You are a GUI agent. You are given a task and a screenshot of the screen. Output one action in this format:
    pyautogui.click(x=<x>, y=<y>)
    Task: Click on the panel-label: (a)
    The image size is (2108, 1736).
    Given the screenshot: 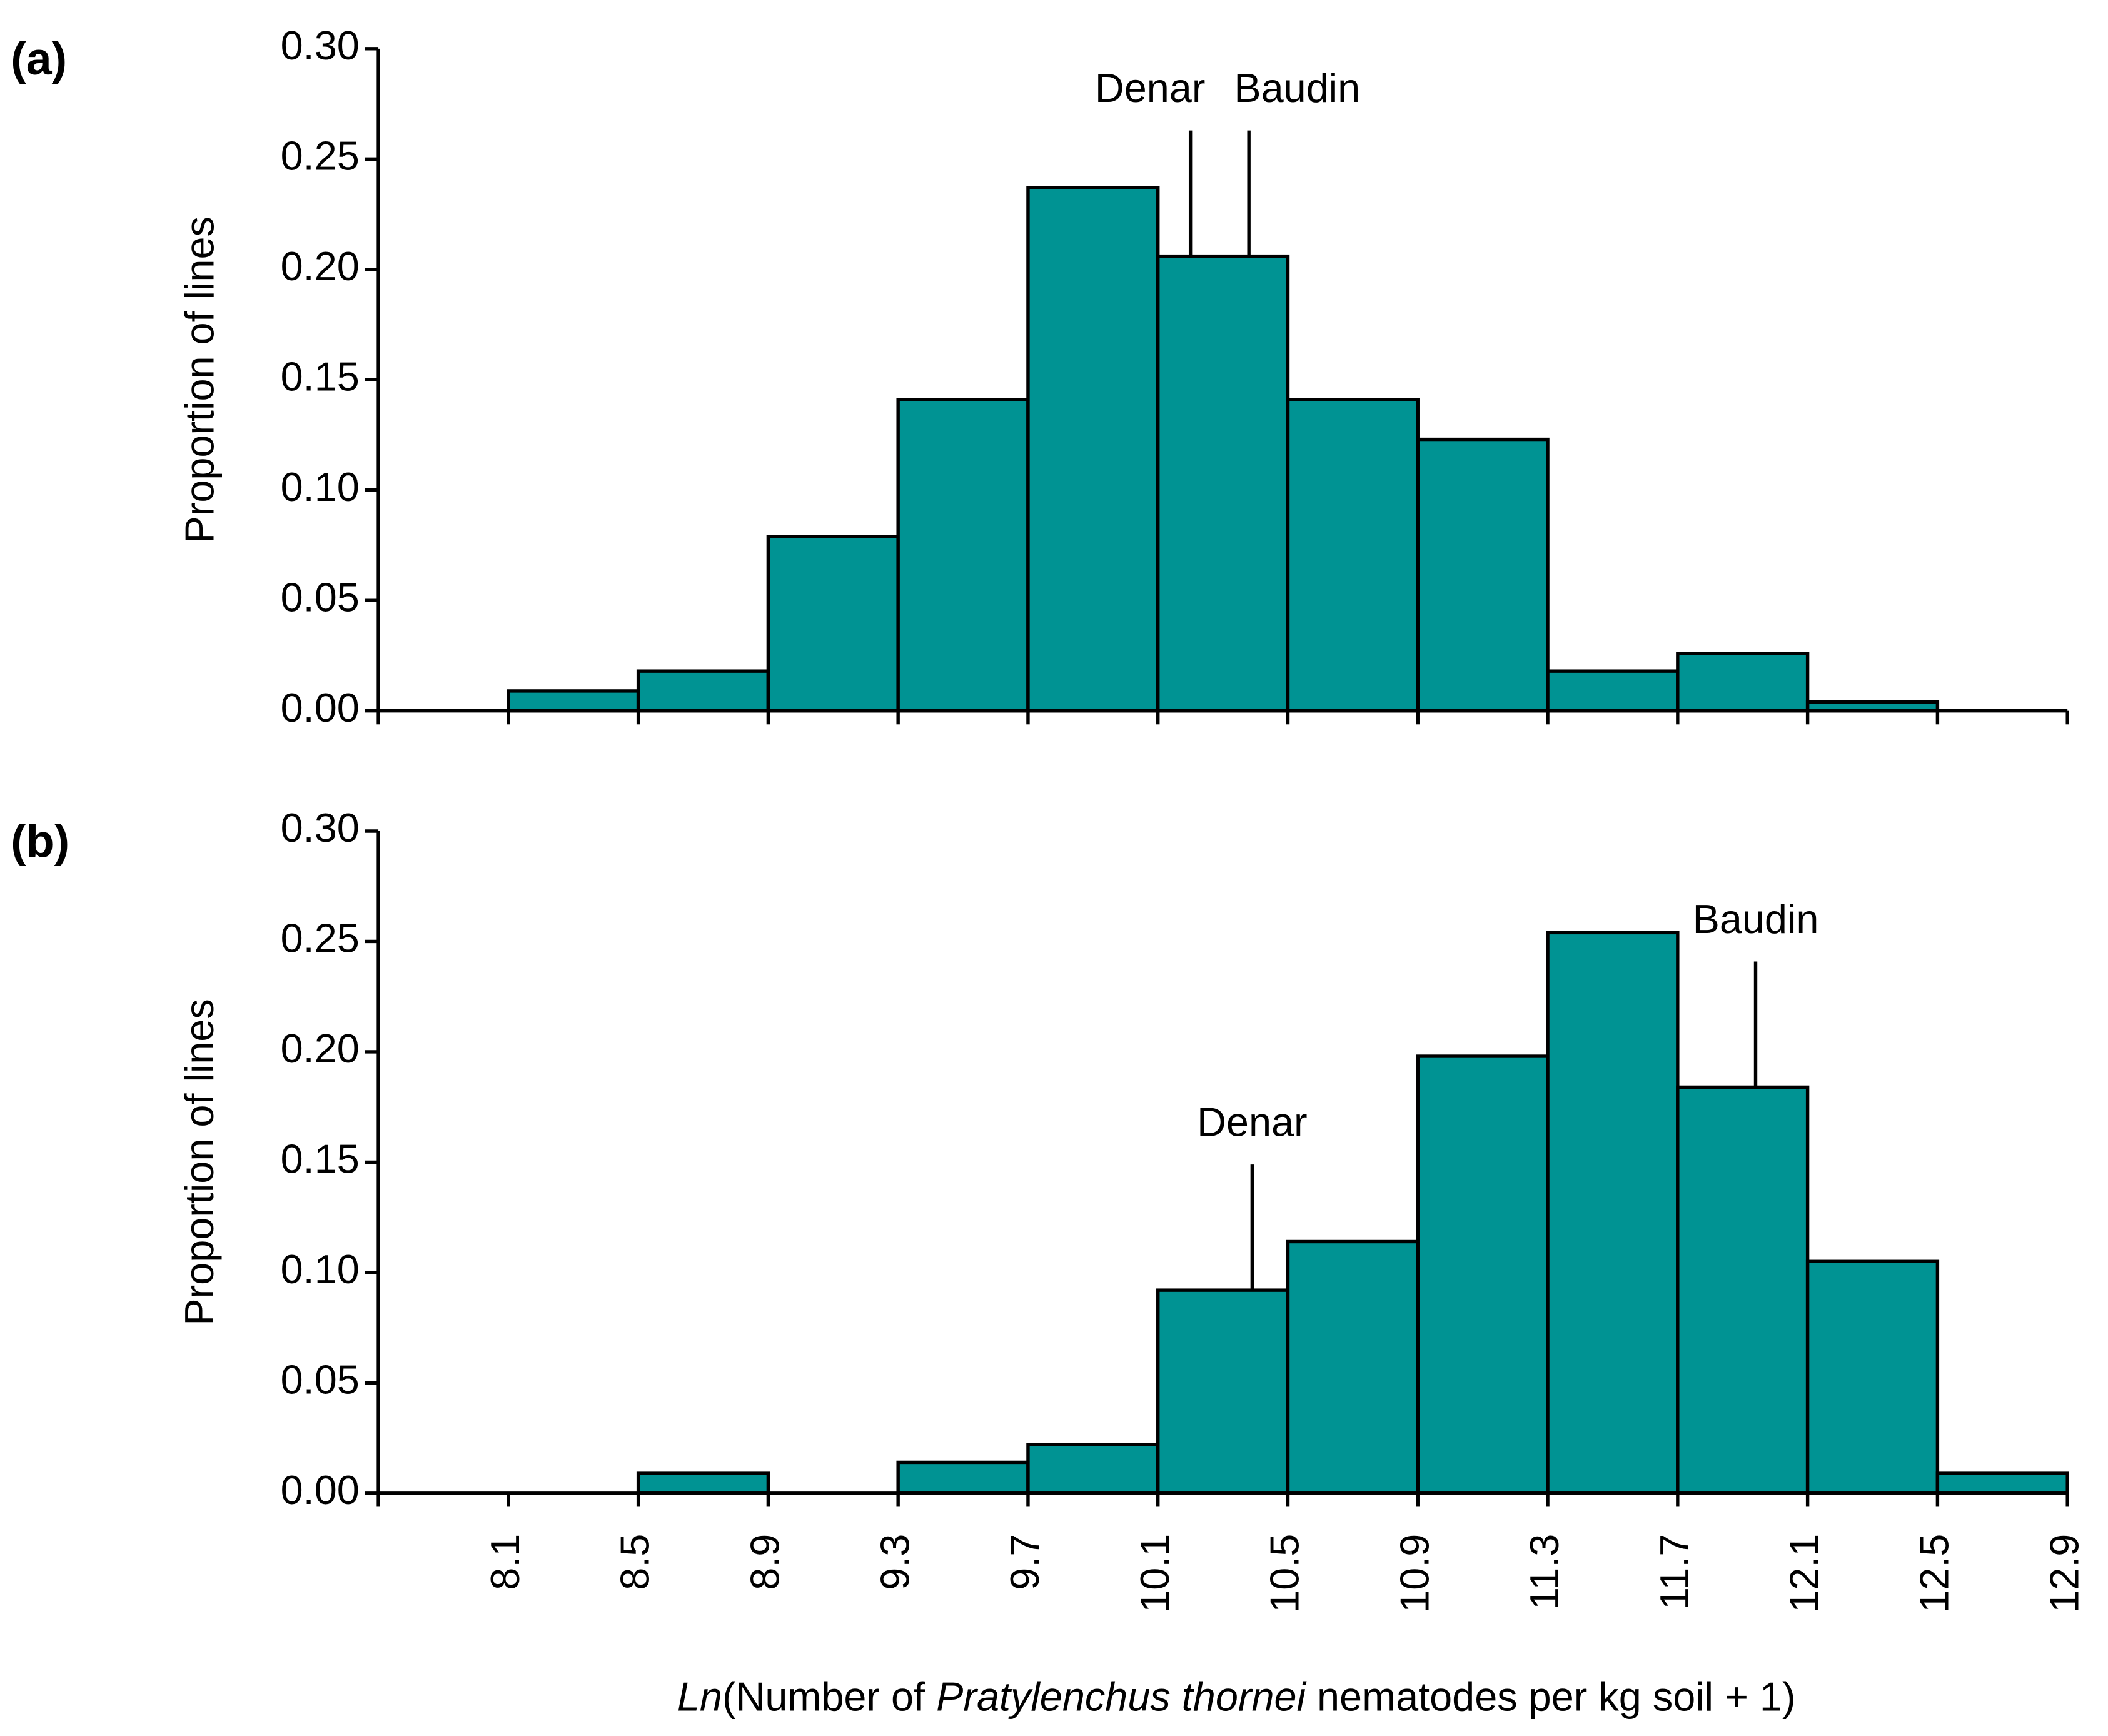 What is the action you would take?
    pyautogui.click(x=39, y=58)
    